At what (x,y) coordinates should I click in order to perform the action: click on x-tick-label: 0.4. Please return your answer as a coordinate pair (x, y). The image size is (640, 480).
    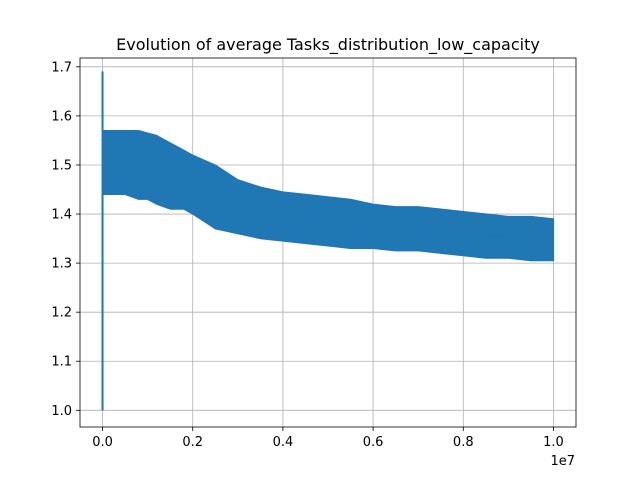
    Looking at the image, I should click on (283, 442).